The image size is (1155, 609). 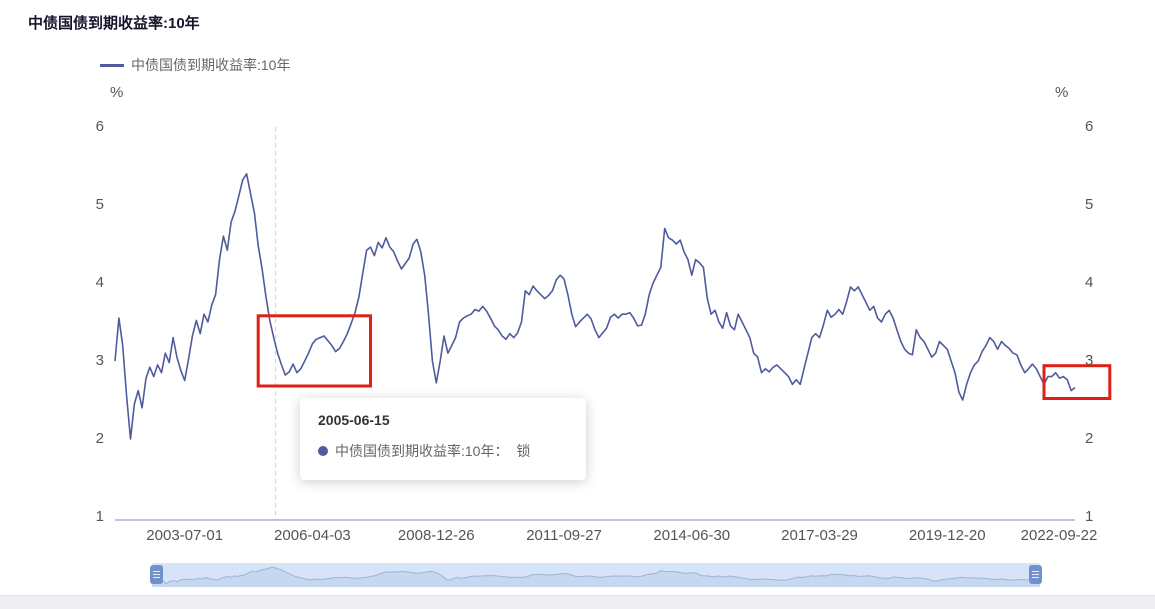 What do you see at coordinates (99, 282) in the screenshot?
I see `y-tick-left-label: 4` at bounding box center [99, 282].